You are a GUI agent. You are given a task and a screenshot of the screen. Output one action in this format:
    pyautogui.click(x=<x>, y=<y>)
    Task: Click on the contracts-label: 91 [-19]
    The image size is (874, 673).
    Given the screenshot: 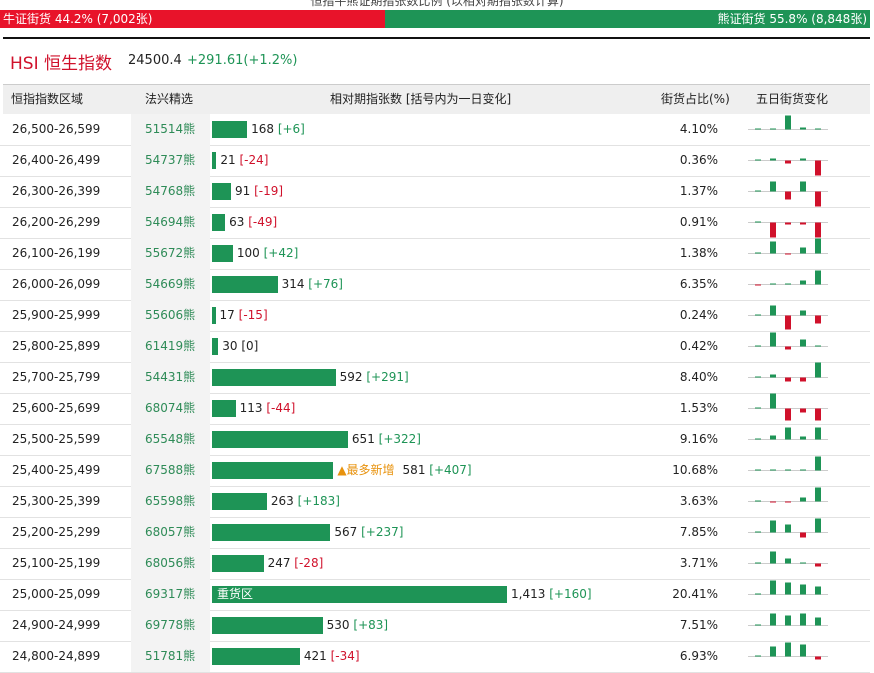 What is the action you would take?
    pyautogui.click(x=259, y=191)
    